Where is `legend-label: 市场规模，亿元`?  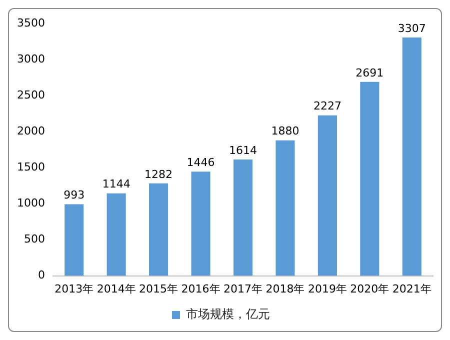 legend-label: 市场规模，亿元 is located at coordinates (228, 314).